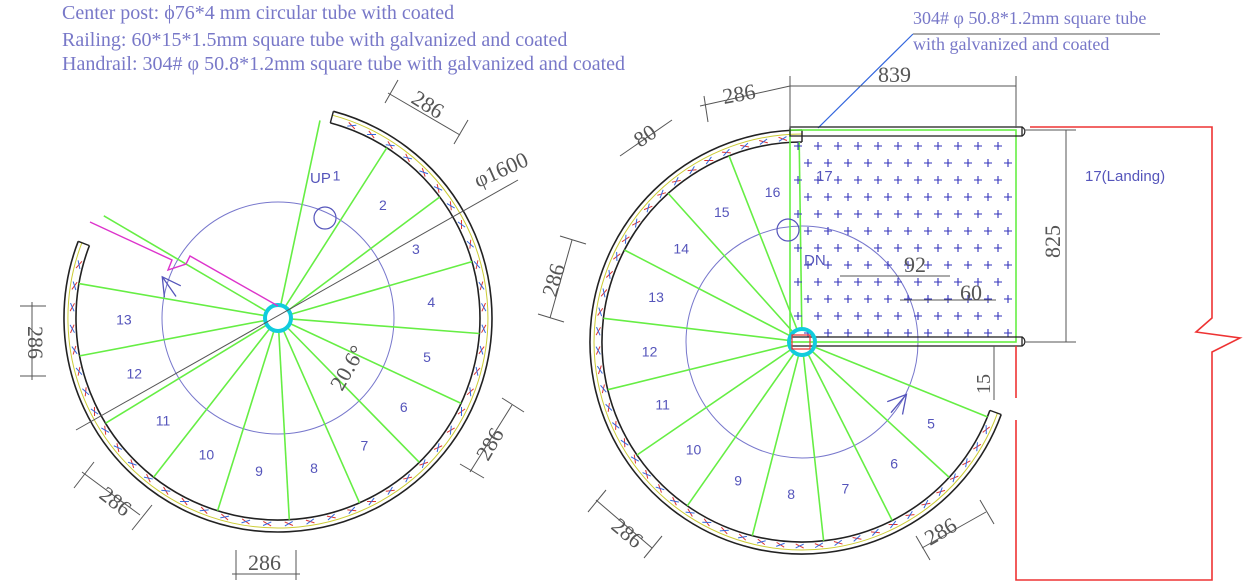 This screenshot has width=1249, height=582. I want to click on right-dim-60: 60, so click(948, 292).